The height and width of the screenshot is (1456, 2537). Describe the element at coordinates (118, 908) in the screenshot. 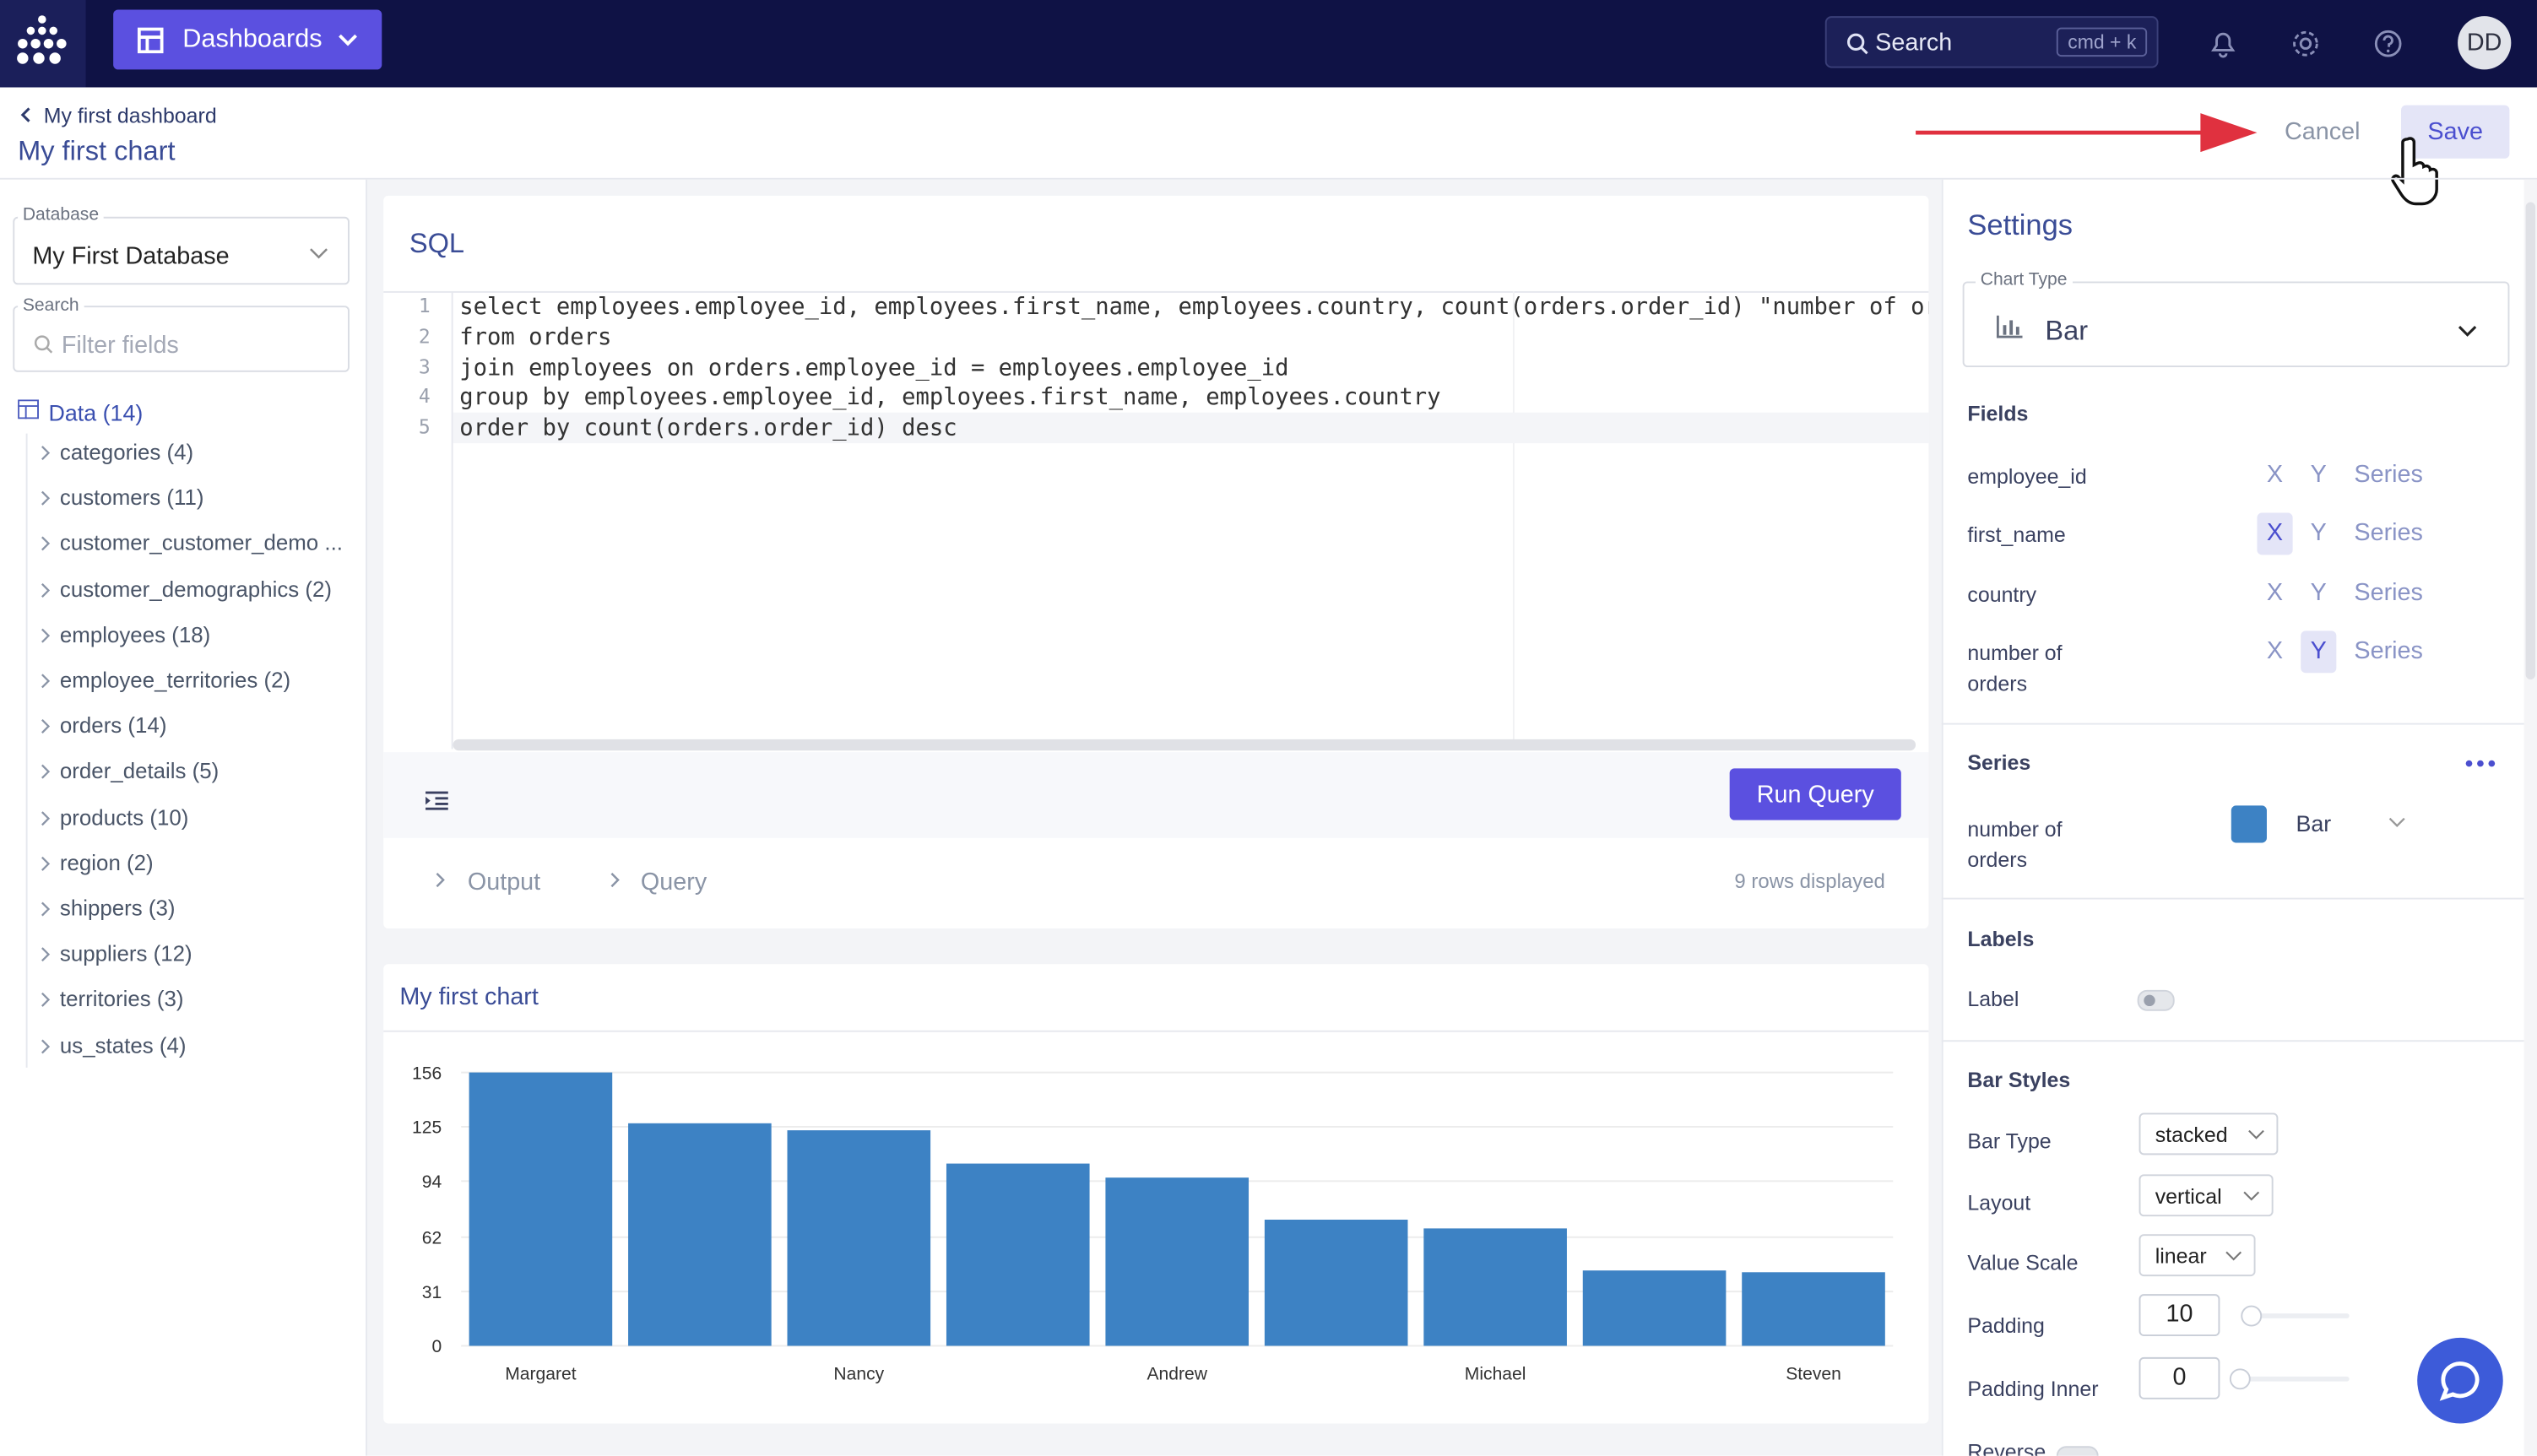

I see `table-item: shippers (3)` at that location.